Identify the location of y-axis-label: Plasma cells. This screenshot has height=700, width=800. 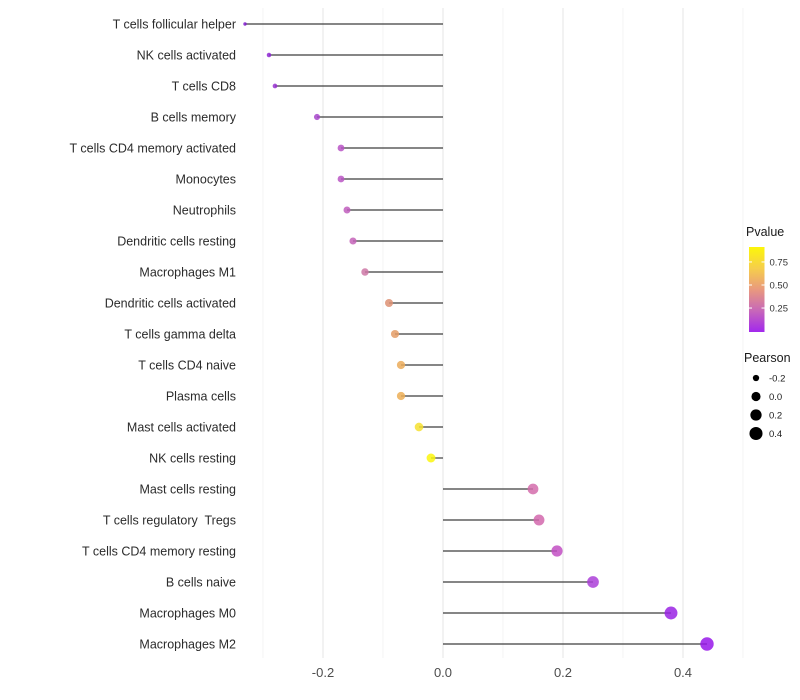
(201, 397).